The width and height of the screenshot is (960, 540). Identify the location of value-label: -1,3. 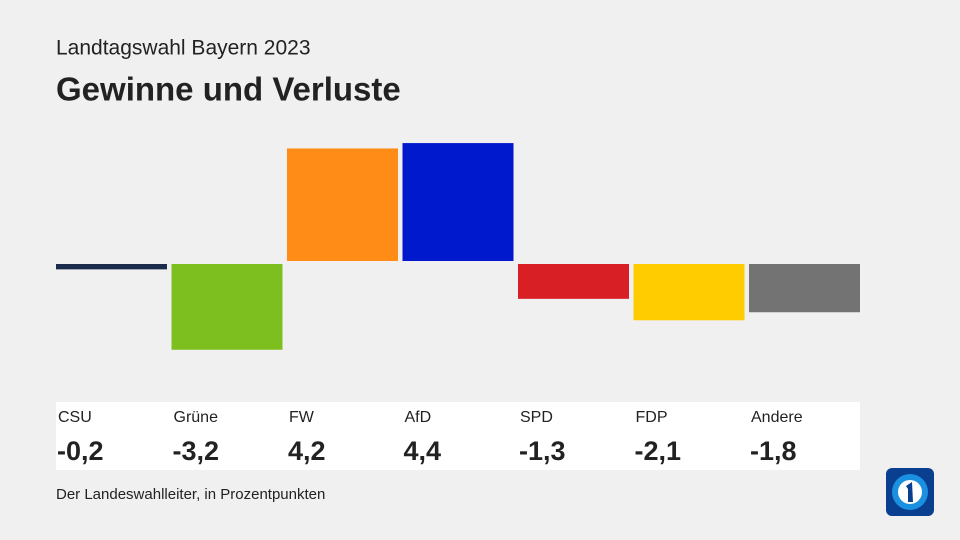
(542, 451).